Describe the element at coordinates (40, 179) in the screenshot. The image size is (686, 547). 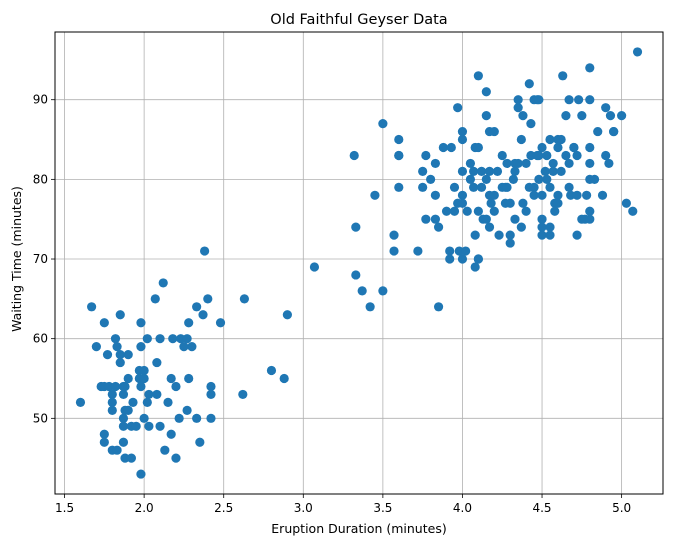
I see `y-tick-label: 80` at that location.